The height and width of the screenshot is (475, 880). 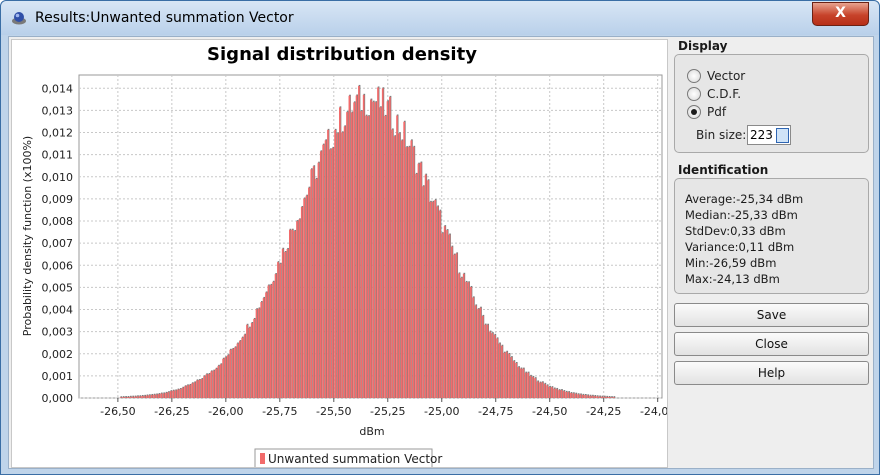 What do you see at coordinates (440, 18) in the screenshot?
I see `title-bar: Results:Unwanted summation Vector X` at bounding box center [440, 18].